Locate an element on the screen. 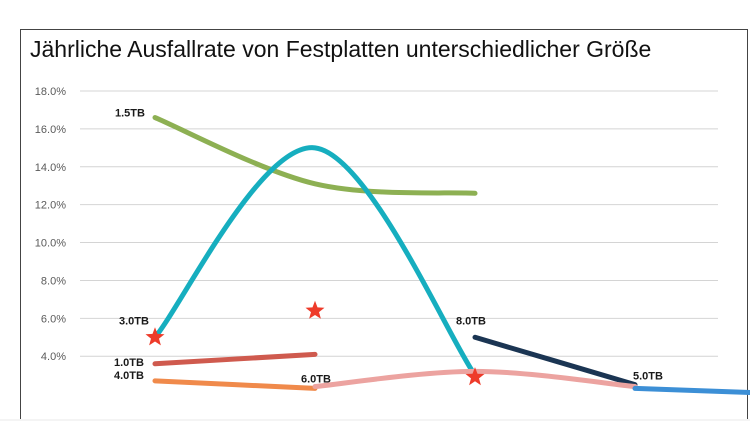  series-label: 3.0TB is located at coordinates (134, 321).